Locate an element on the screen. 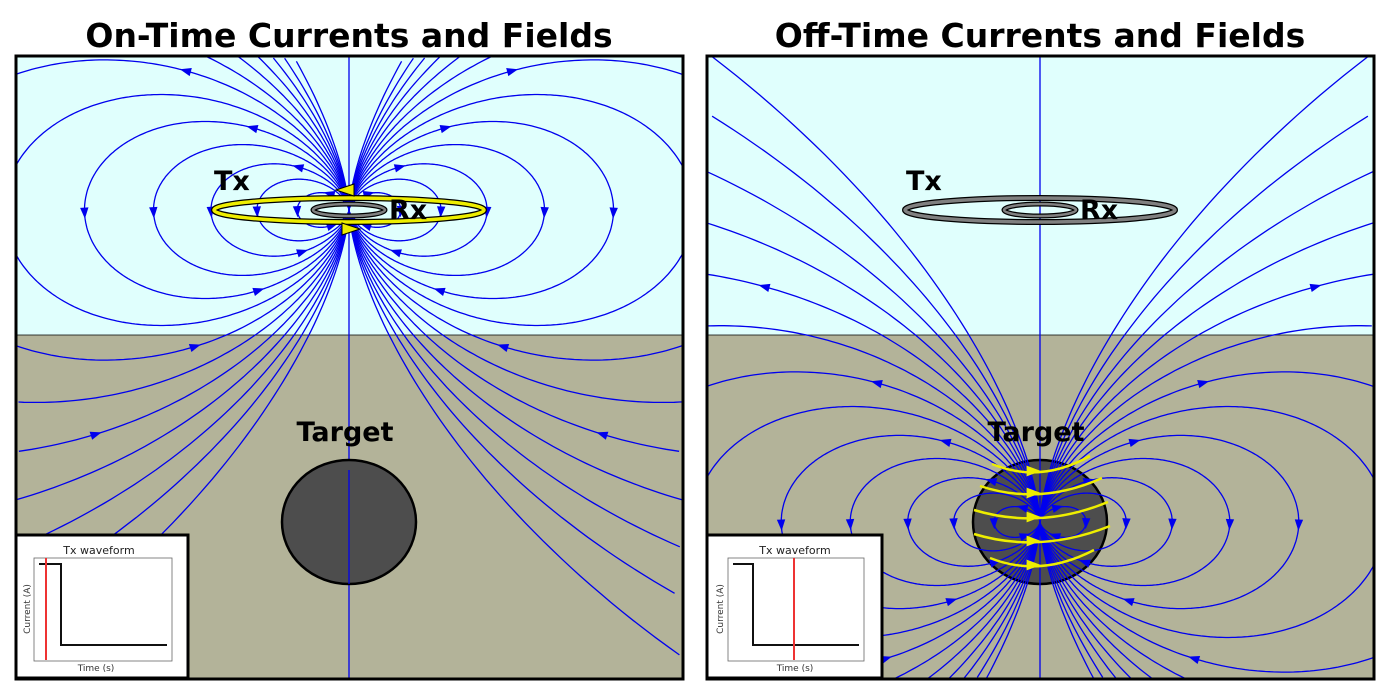 The height and width of the screenshot is (692, 1388). panel-title: On-Time Currents and Fields is located at coordinates (348, 35).